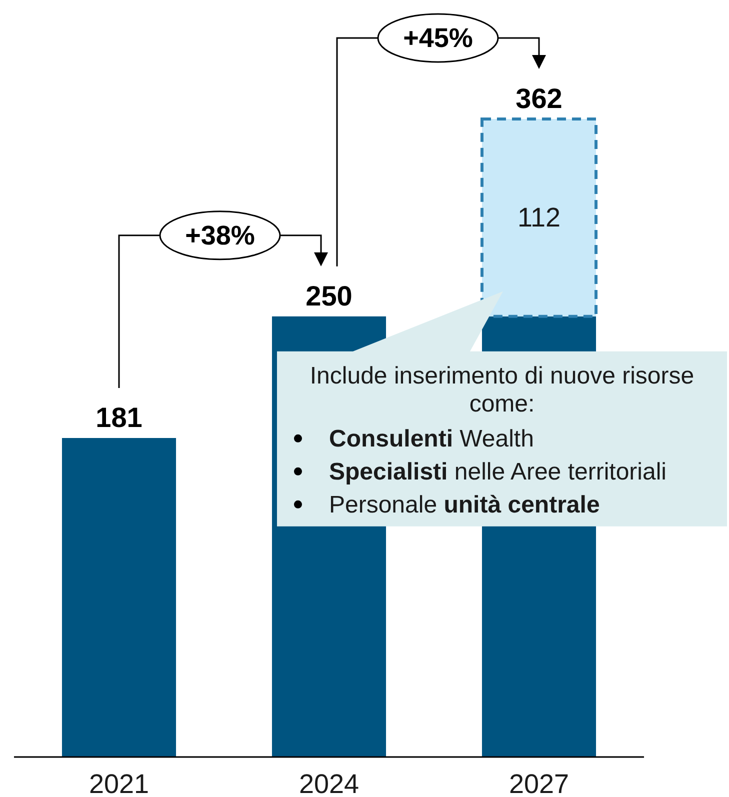  Describe the element at coordinates (220, 235) in the screenshot. I see `annotation: +38%` at that location.